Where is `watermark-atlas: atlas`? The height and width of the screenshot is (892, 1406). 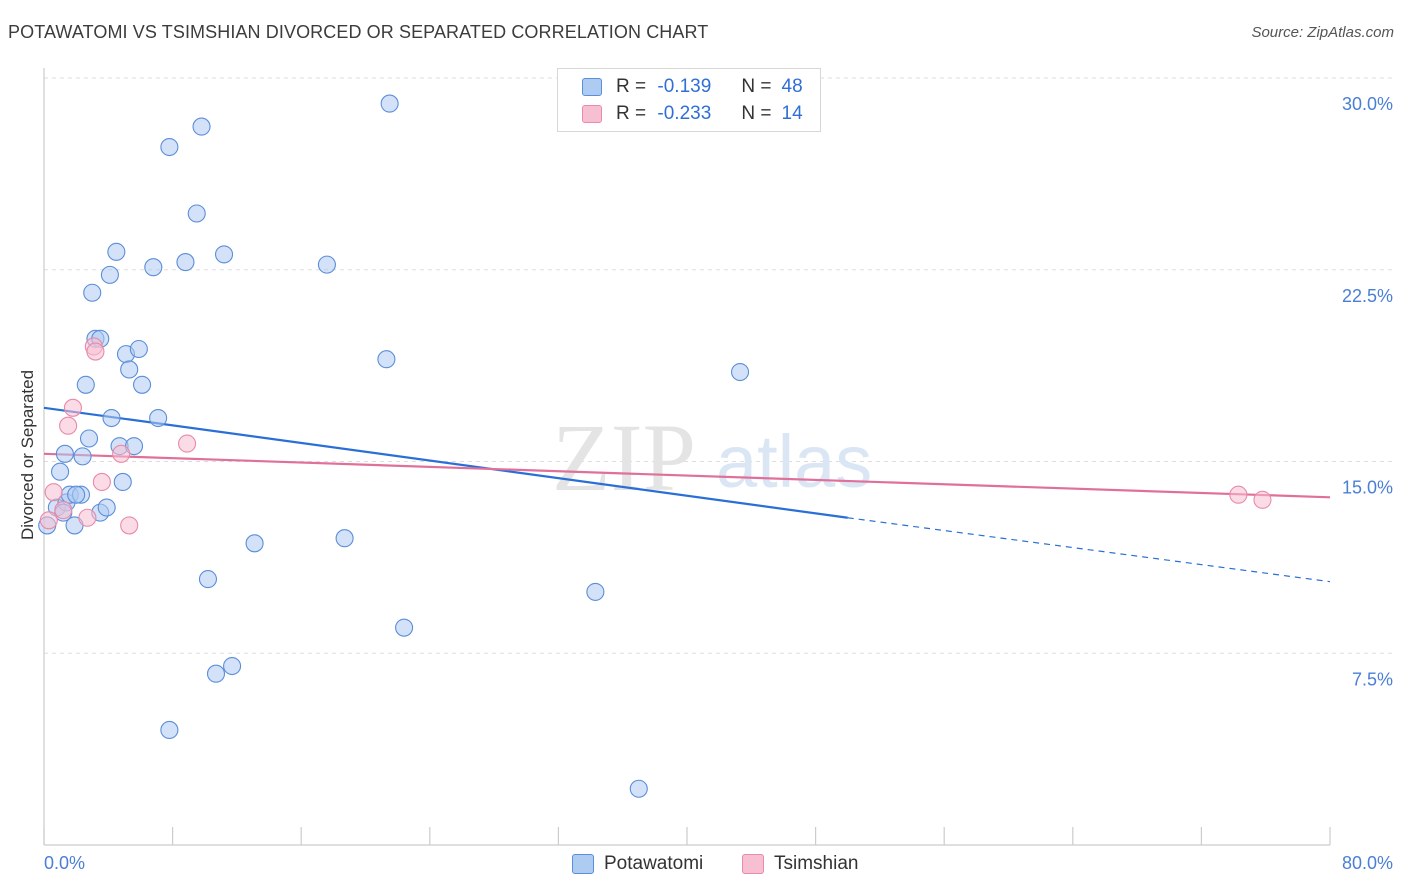
watermark-atlas: atlas is located at coordinates (794, 461).